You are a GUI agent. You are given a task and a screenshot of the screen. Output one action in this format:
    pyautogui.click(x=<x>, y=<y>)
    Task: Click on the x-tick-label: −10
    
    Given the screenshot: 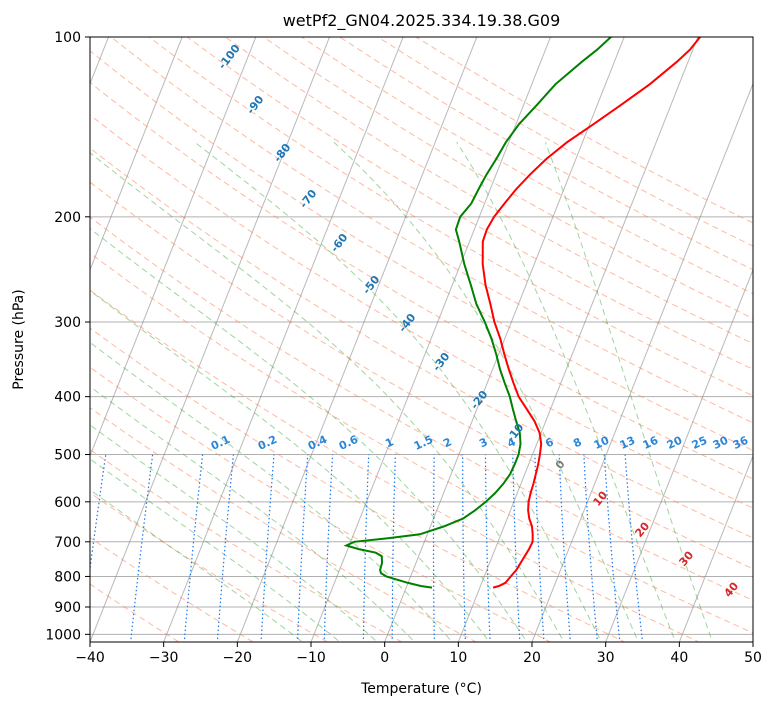 What is the action you would take?
    pyautogui.click(x=311, y=658)
    